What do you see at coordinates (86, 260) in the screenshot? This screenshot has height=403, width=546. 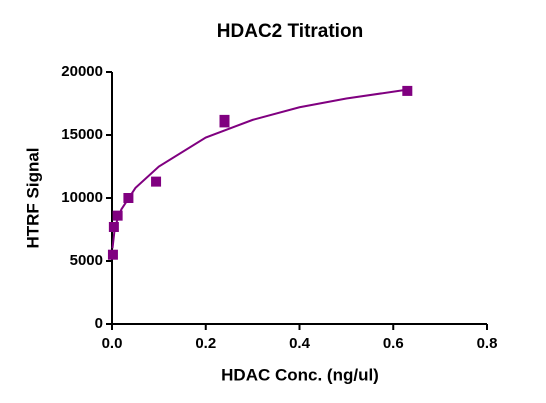 I see `y-tick-label: 5000` at bounding box center [86, 260].